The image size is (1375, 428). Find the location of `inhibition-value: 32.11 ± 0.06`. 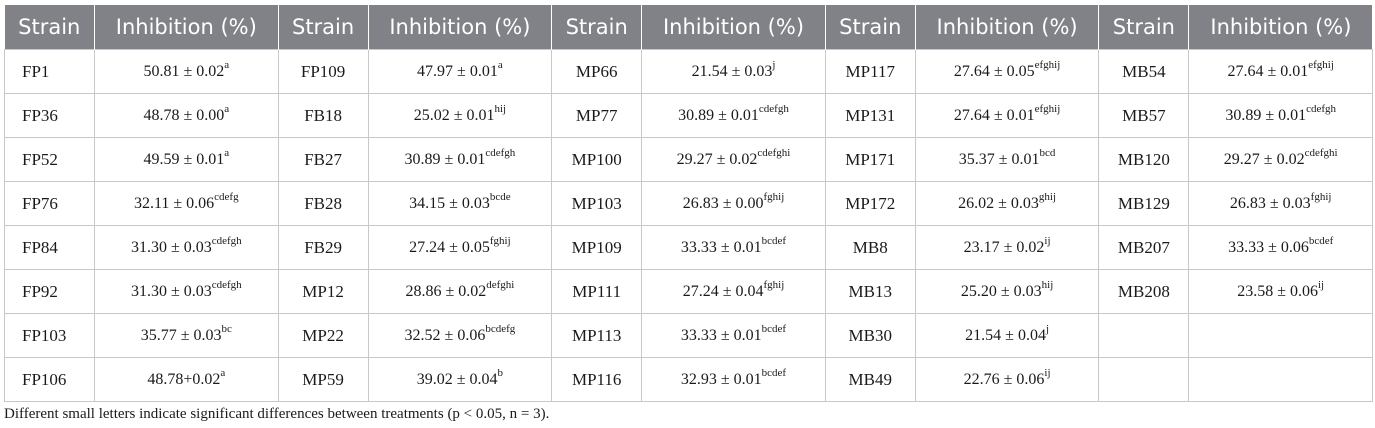

inhibition-value: 32.11 ± 0.06 is located at coordinates (174, 203).